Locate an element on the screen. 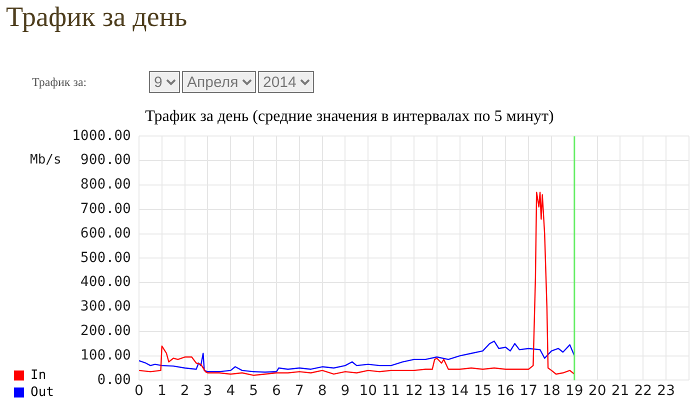  legend-label: In is located at coordinates (38, 375).